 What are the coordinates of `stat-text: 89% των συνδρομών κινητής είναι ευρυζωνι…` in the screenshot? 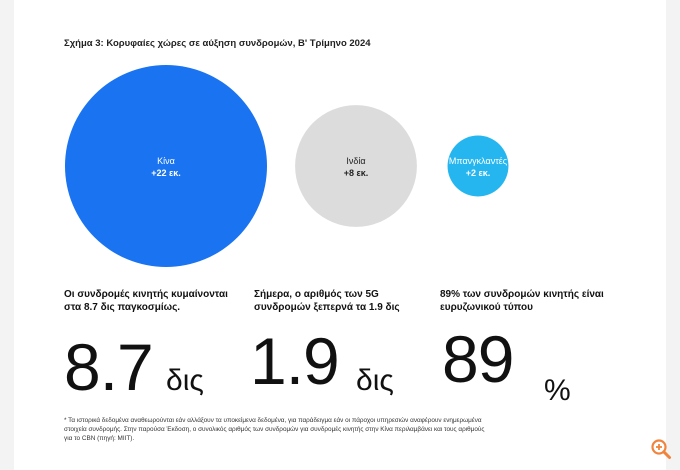 It's located at (522, 301).